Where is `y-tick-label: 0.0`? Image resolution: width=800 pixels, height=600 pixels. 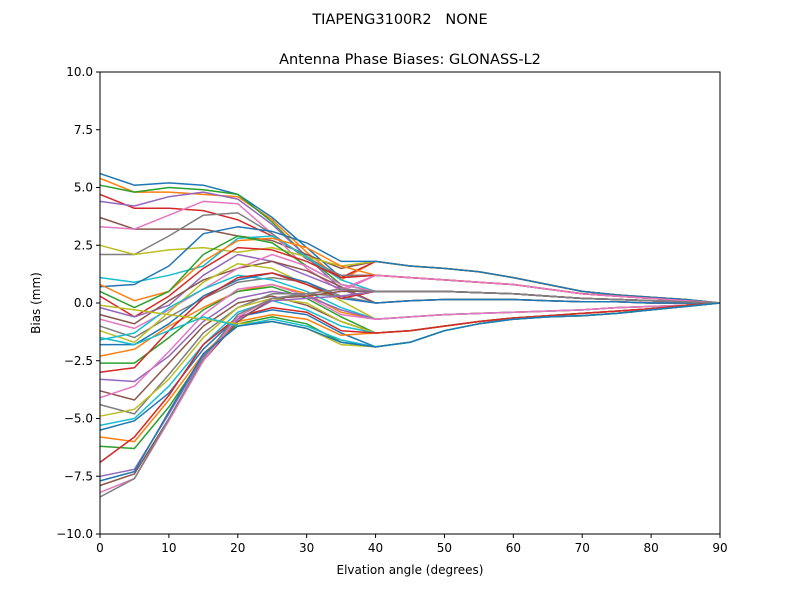
y-tick-label: 0.0 is located at coordinates (83, 303).